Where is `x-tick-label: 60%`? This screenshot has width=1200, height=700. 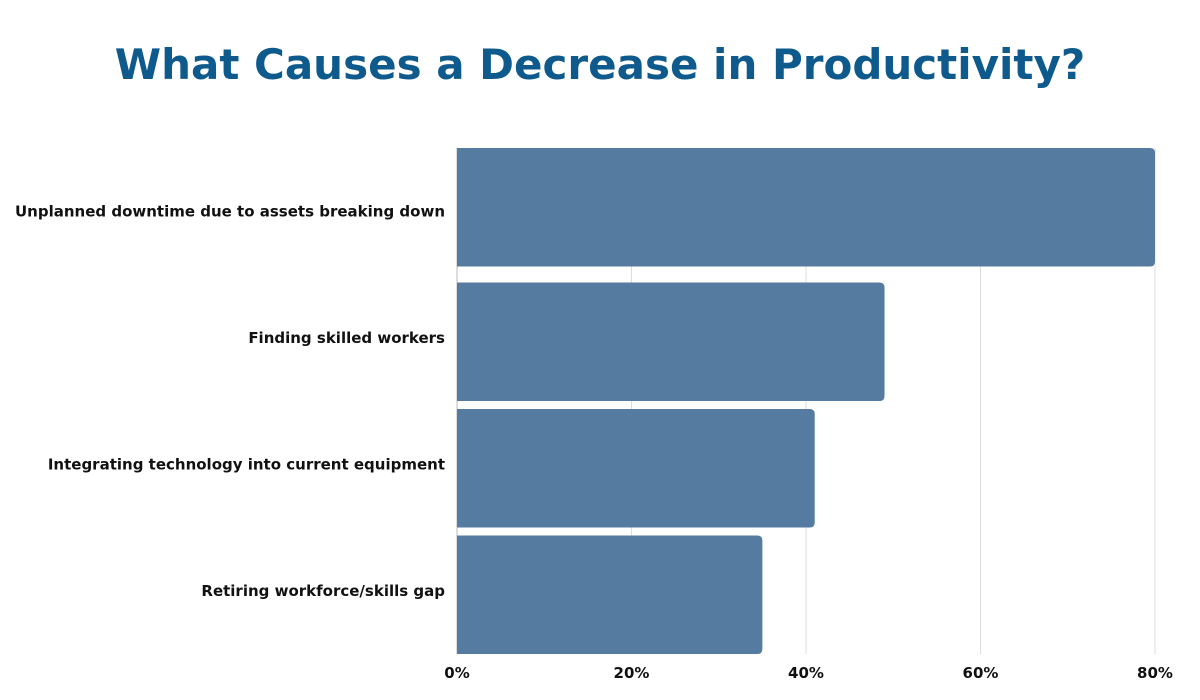
x-tick-label: 60% is located at coordinates (981, 673).